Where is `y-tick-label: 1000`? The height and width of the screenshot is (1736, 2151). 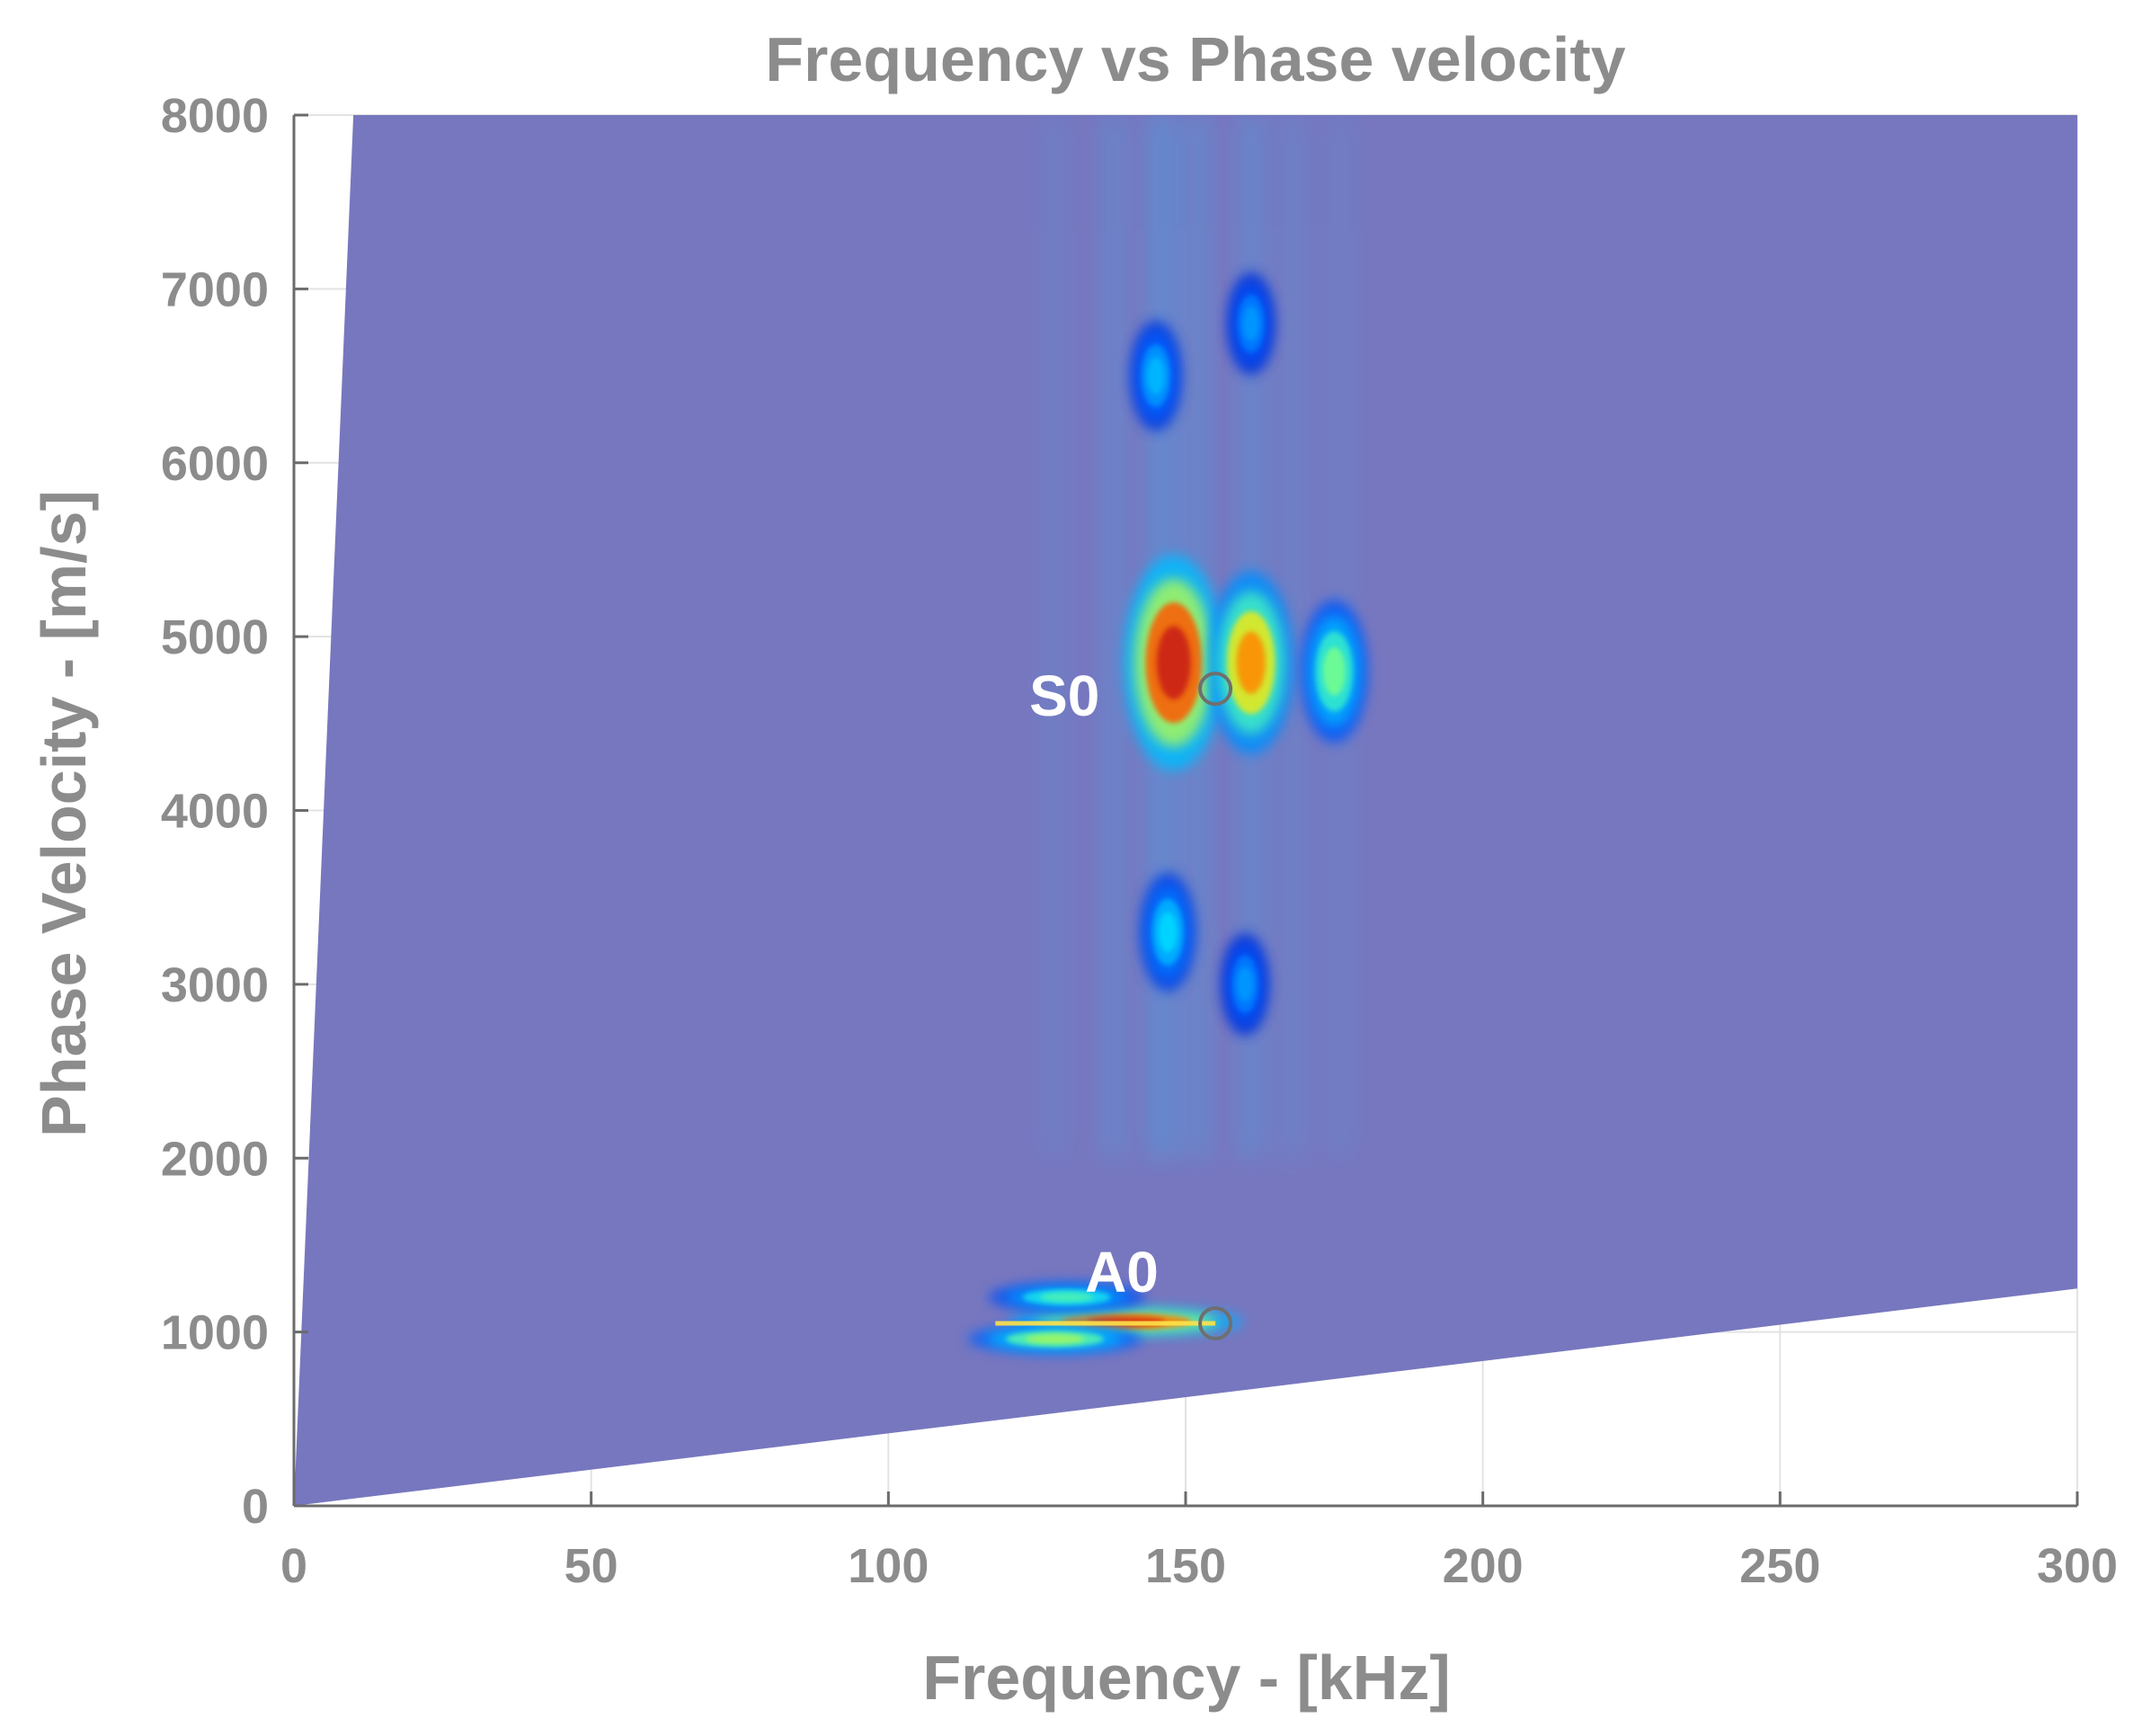 y-tick-label: 1000 is located at coordinates (215, 1333).